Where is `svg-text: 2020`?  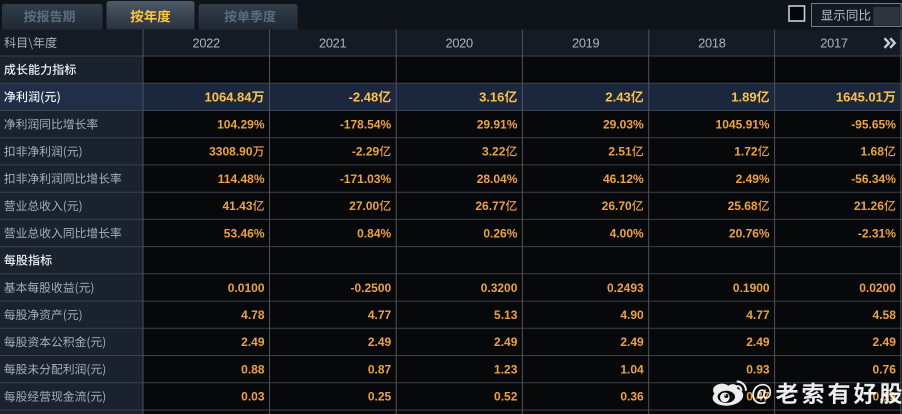
svg-text: 2020 is located at coordinates (459, 43).